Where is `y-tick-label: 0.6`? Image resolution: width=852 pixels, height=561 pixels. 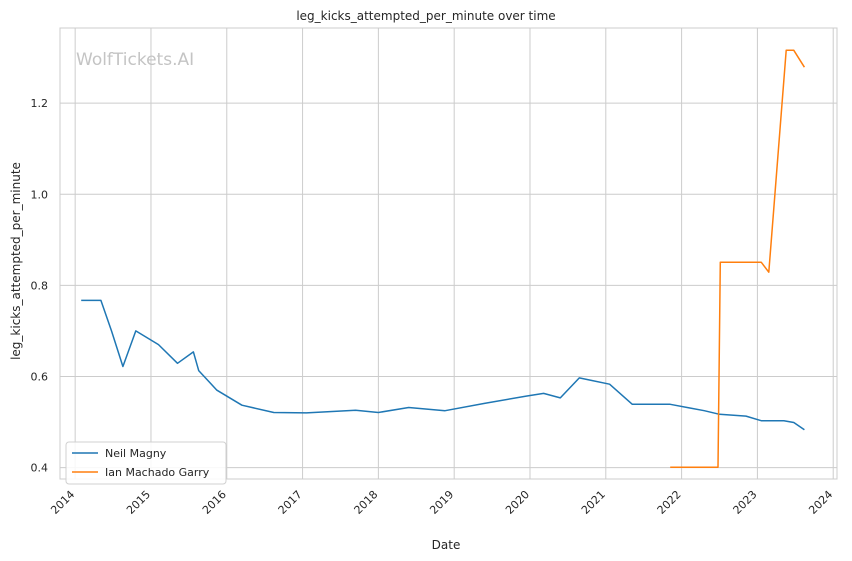
y-tick-label: 0.6 is located at coordinates (40, 377).